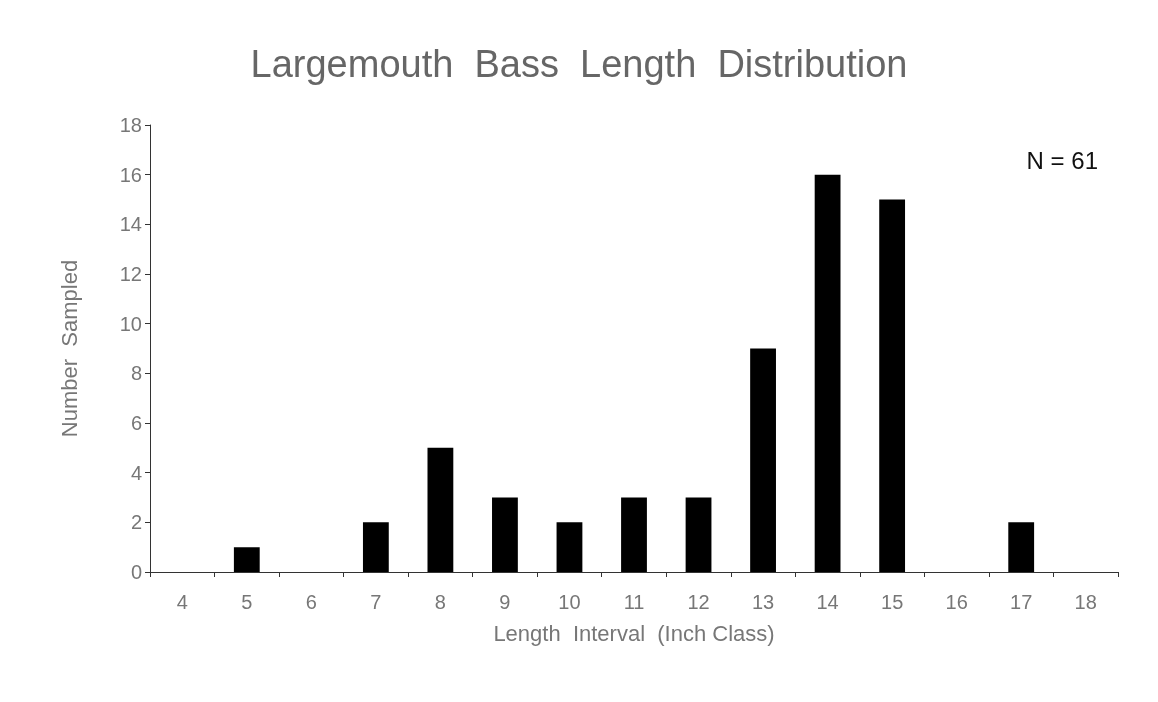  Describe the element at coordinates (440, 602) in the screenshot. I see `x-tick-label: 8` at that location.